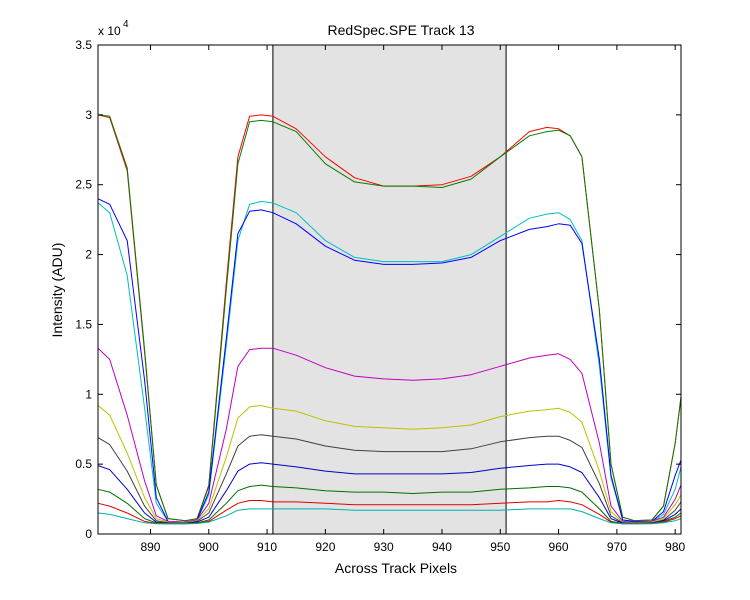  I want to click on x-tick-label-970: 970, so click(617, 547).